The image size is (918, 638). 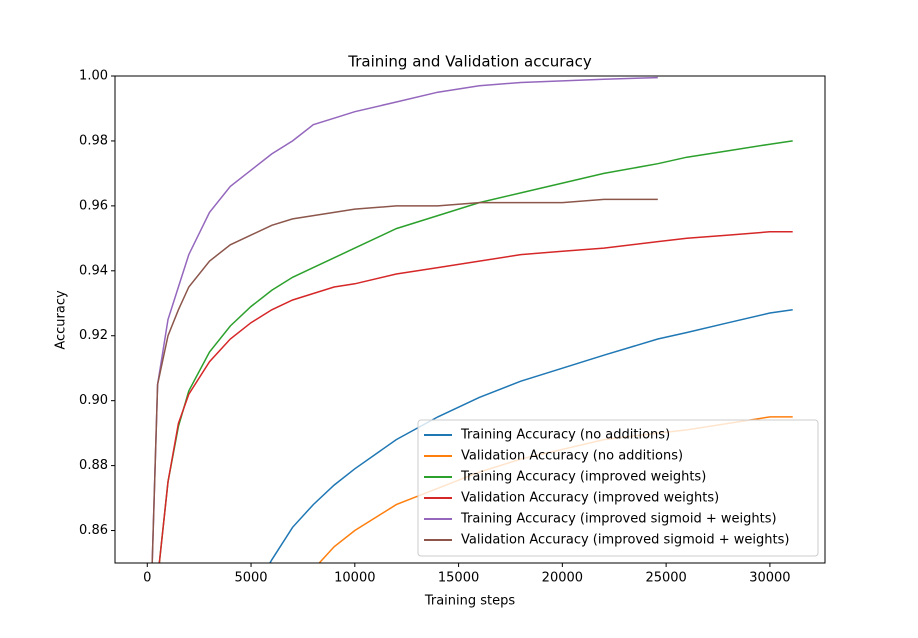 I want to click on x-tick-label: 0, so click(x=147, y=578).